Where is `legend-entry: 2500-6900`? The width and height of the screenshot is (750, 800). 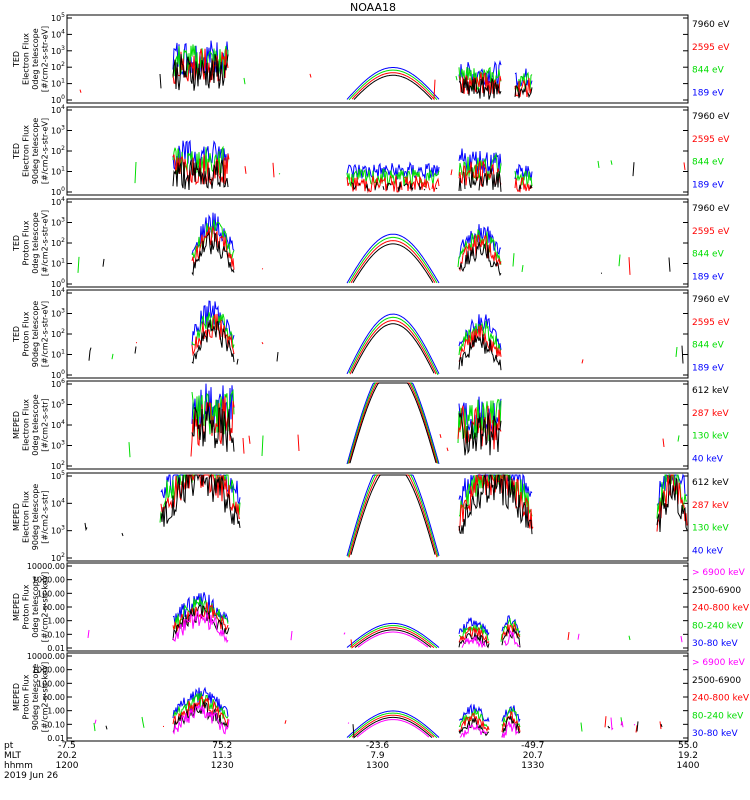 legend-entry: 2500-6900 is located at coordinates (716, 681).